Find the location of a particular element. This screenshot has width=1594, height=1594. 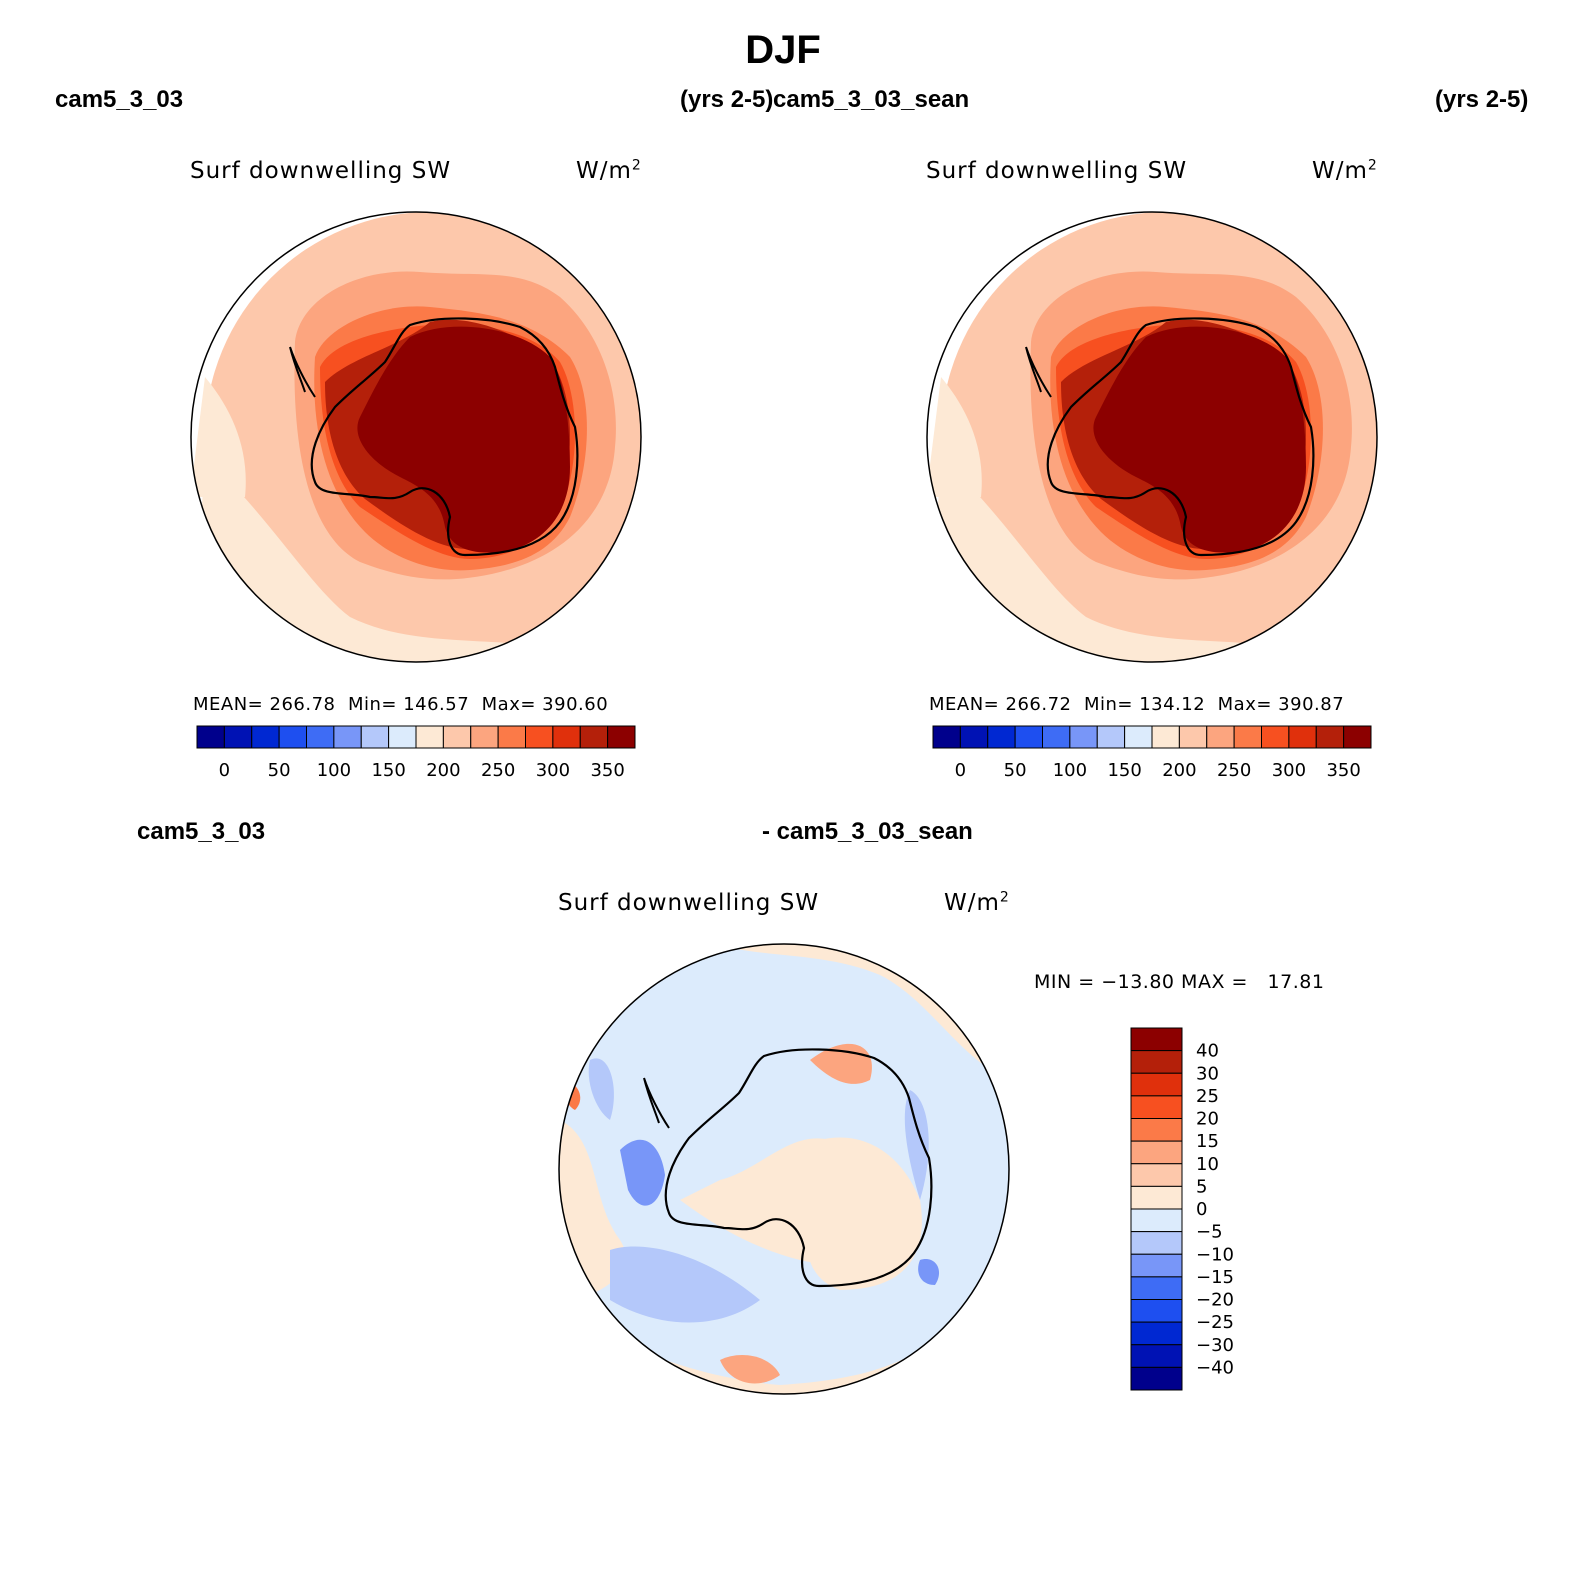

panel2-max-value: 390.87 is located at coordinates (1311, 704).